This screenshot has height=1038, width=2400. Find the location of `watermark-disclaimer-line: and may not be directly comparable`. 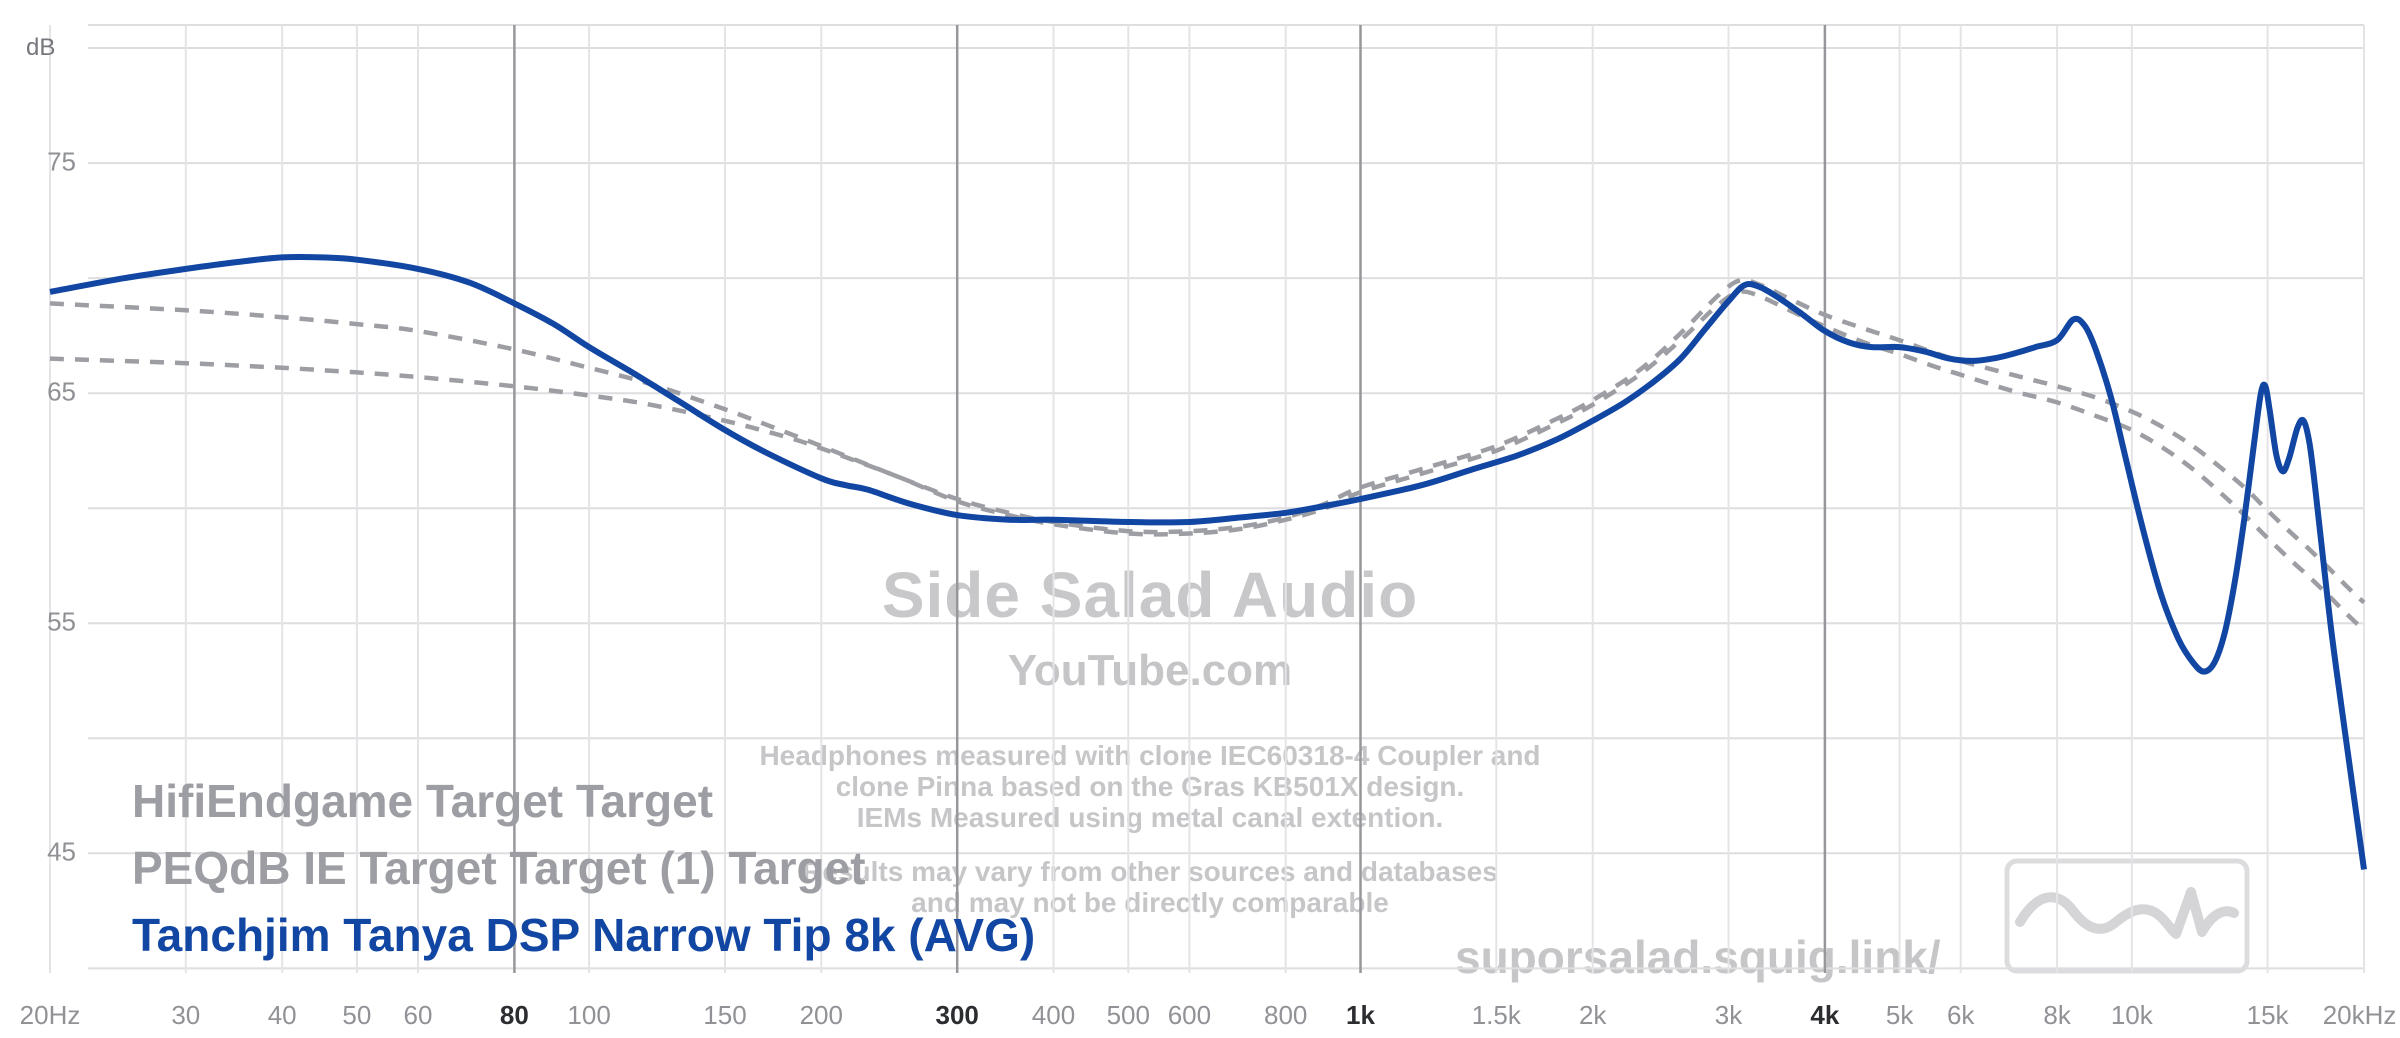

watermark-disclaimer-line: and may not be directly comparable is located at coordinates (1150, 902).